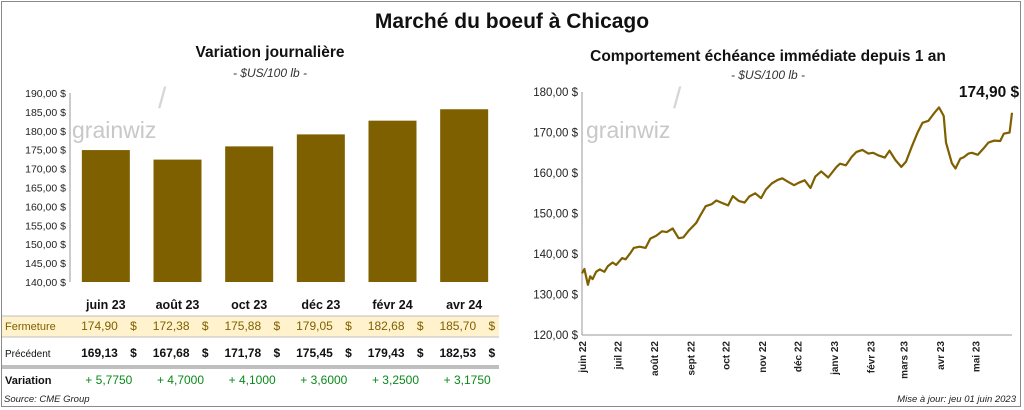 The width and height of the screenshot is (1024, 410). What do you see at coordinates (799, 357) in the screenshot?
I see `right-x-tick-label: déc 22` at bounding box center [799, 357].